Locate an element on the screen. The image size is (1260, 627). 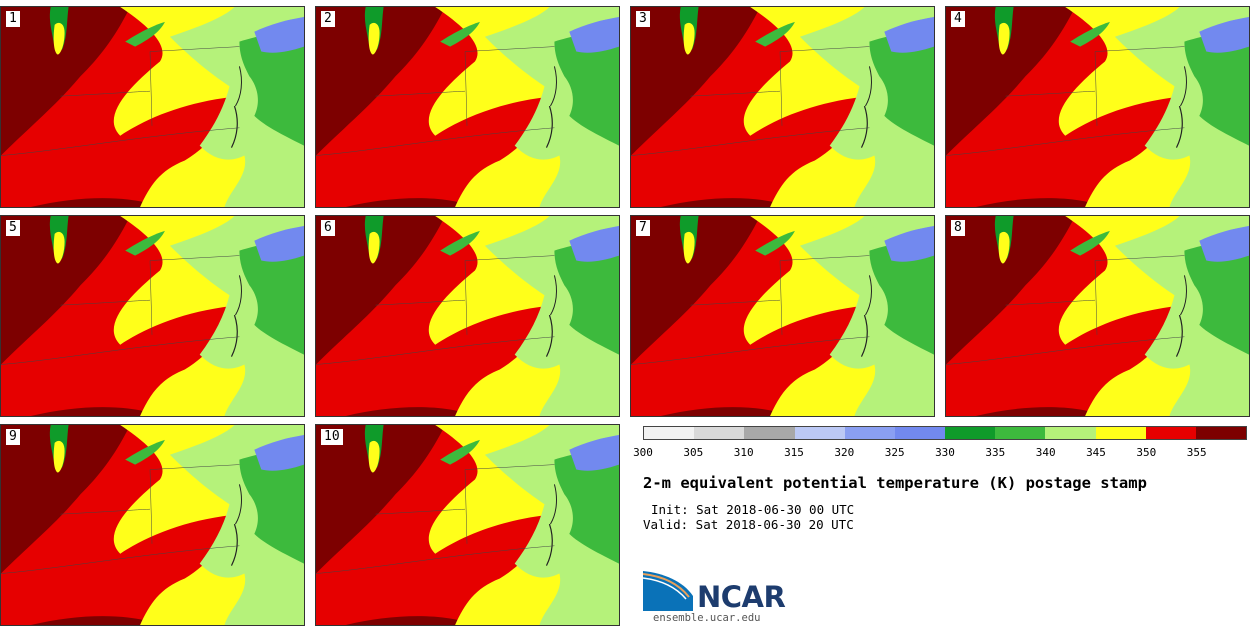
colorbar-tick-label: 310 is located at coordinates (743, 452).